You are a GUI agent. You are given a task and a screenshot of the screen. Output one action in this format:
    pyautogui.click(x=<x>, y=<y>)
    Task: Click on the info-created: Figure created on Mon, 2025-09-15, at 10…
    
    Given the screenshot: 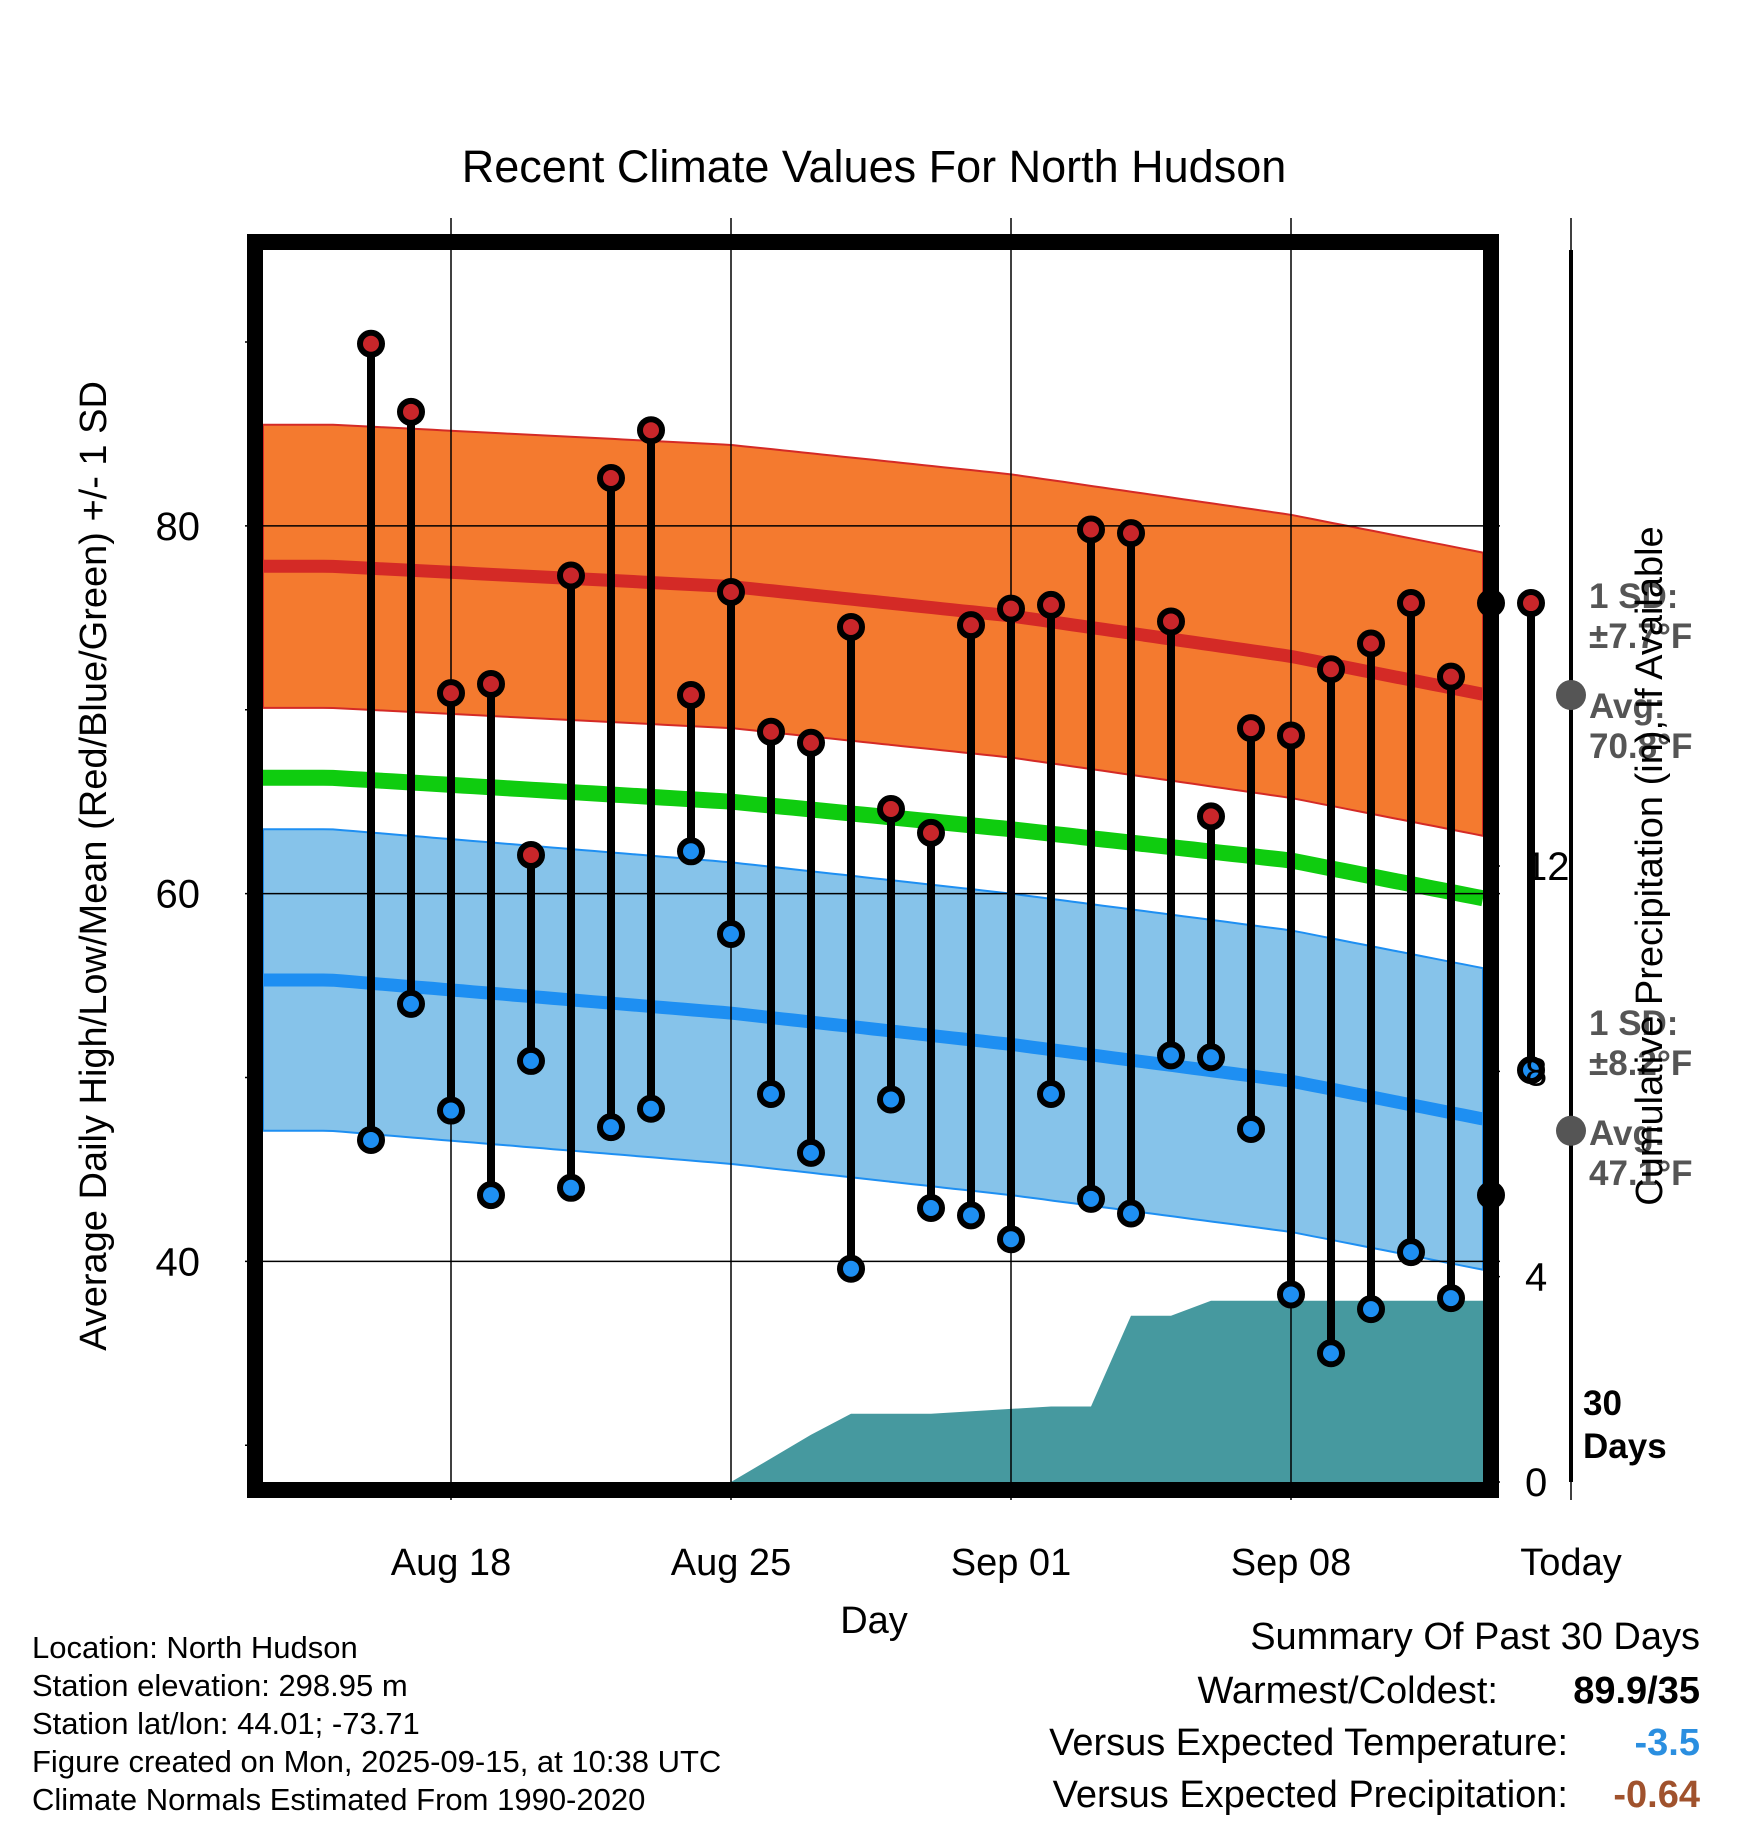 What is the action you would take?
    pyautogui.click(x=377, y=1761)
    